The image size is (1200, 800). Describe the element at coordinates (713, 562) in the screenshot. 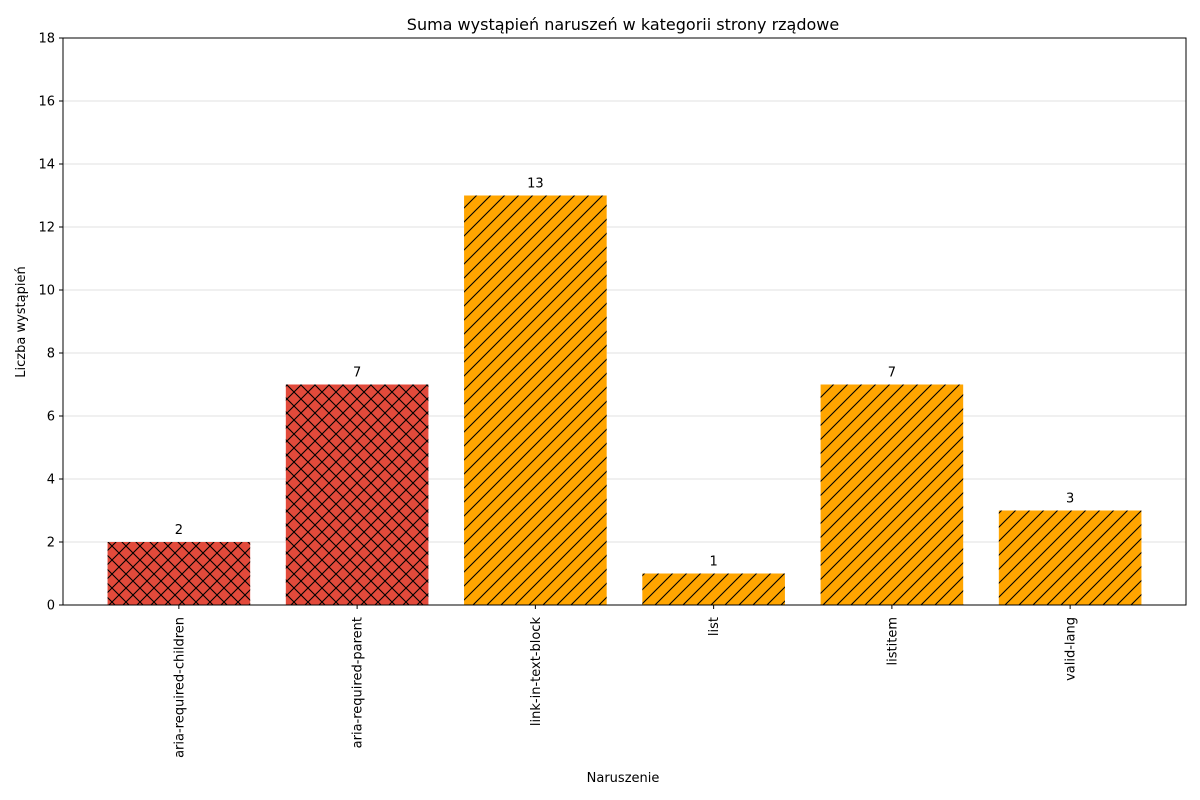

I see `data-label: 1` at that location.